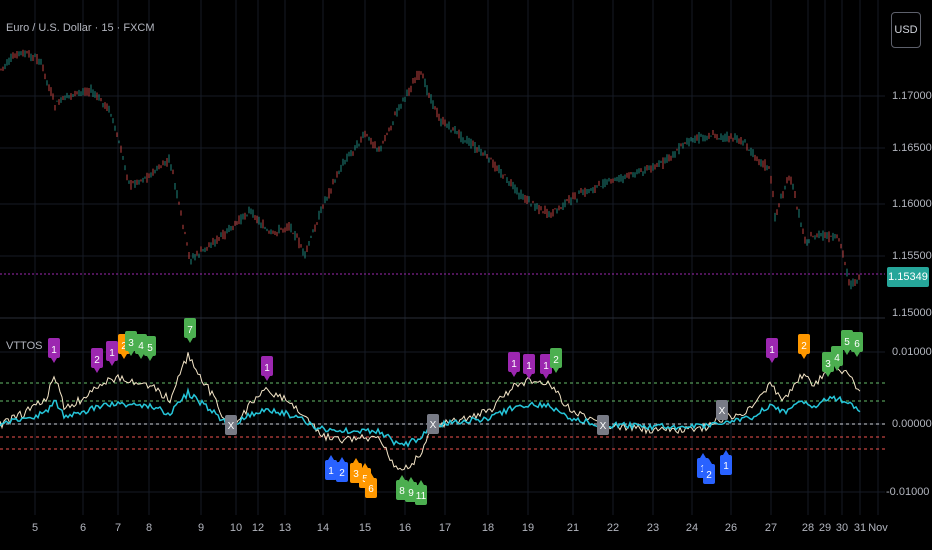 The image size is (932, 550). What do you see at coordinates (149, 528) in the screenshot?
I see `time-label: 8` at bounding box center [149, 528].